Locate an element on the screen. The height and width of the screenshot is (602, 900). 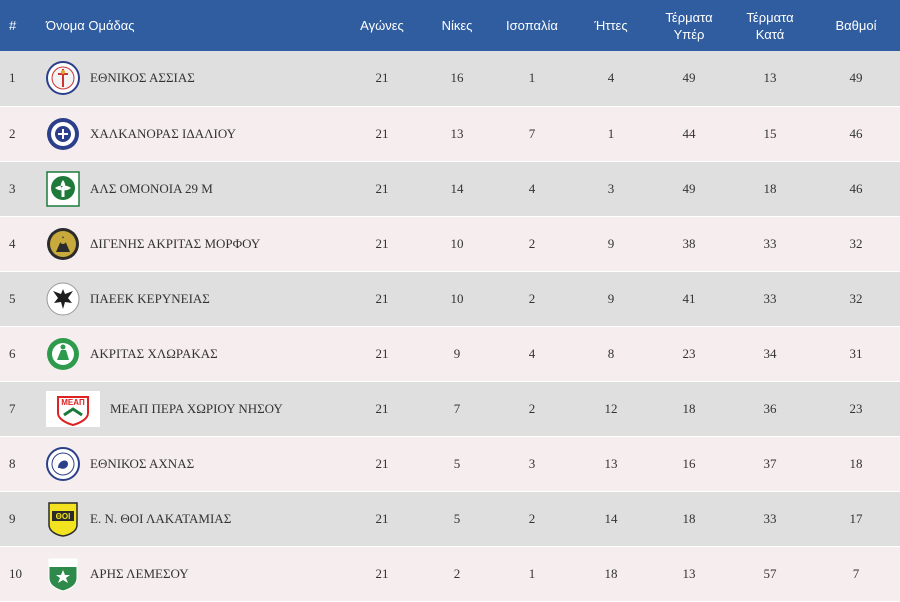
header-points: Βαθμοί is located at coordinates (856, 25).